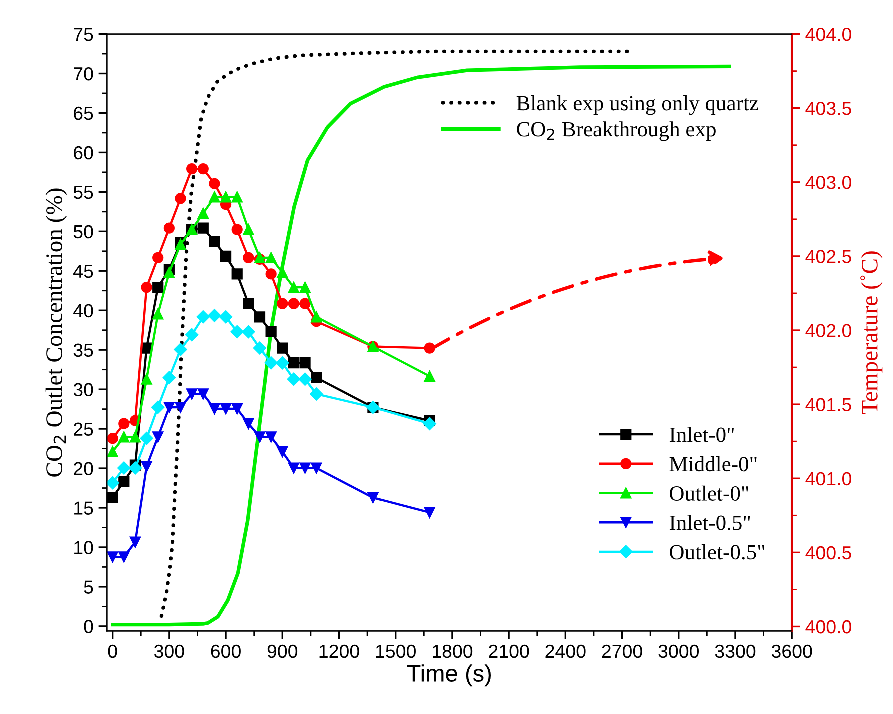 Image resolution: width=893 pixels, height=714 pixels. Describe the element at coordinates (709, 493) in the screenshot. I see `legend-label: Outlet-0"` at that location.